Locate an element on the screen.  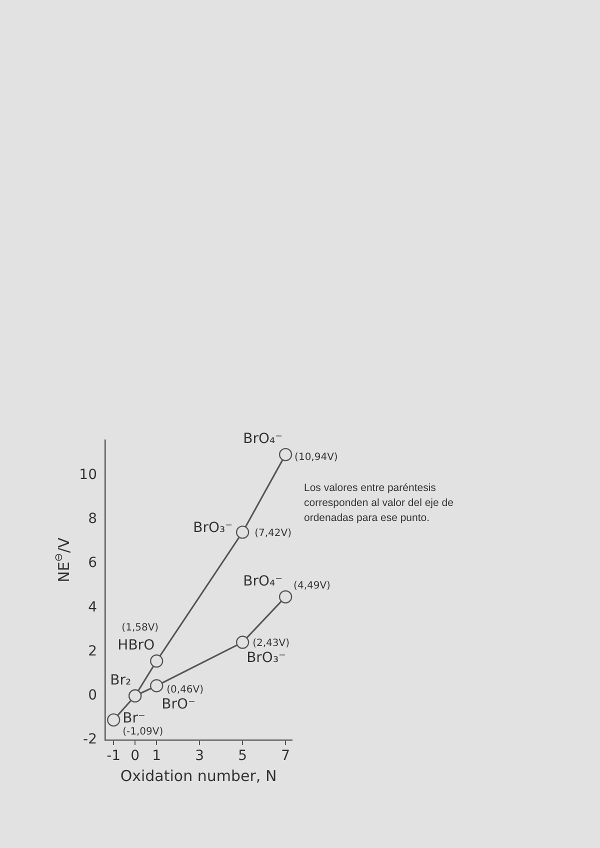
data-label: (7,42V) is located at coordinates (273, 533).